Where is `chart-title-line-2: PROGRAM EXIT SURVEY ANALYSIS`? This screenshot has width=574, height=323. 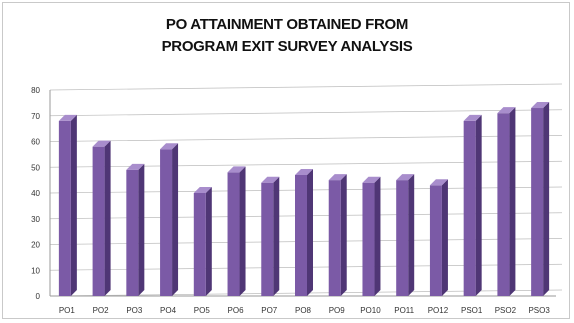
chart-title-line-2: PROGRAM EXIT SURVEY ANALYSIS is located at coordinates (287, 46).